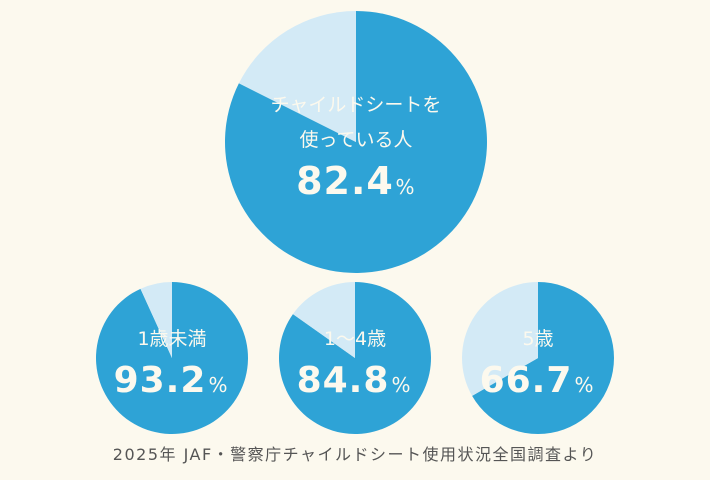 The image size is (710, 480). What do you see at coordinates (583, 385) in the screenshot?
I see `pie-age-5-unit: %` at bounding box center [583, 385].